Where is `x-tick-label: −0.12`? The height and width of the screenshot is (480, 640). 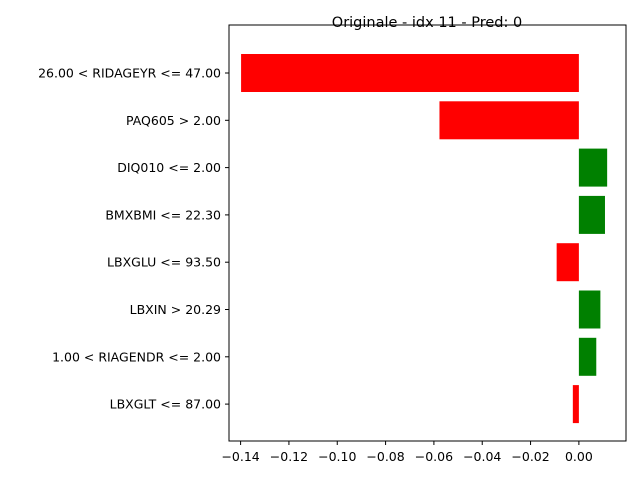 x-tick-label: −0.12 is located at coordinates (289, 456).